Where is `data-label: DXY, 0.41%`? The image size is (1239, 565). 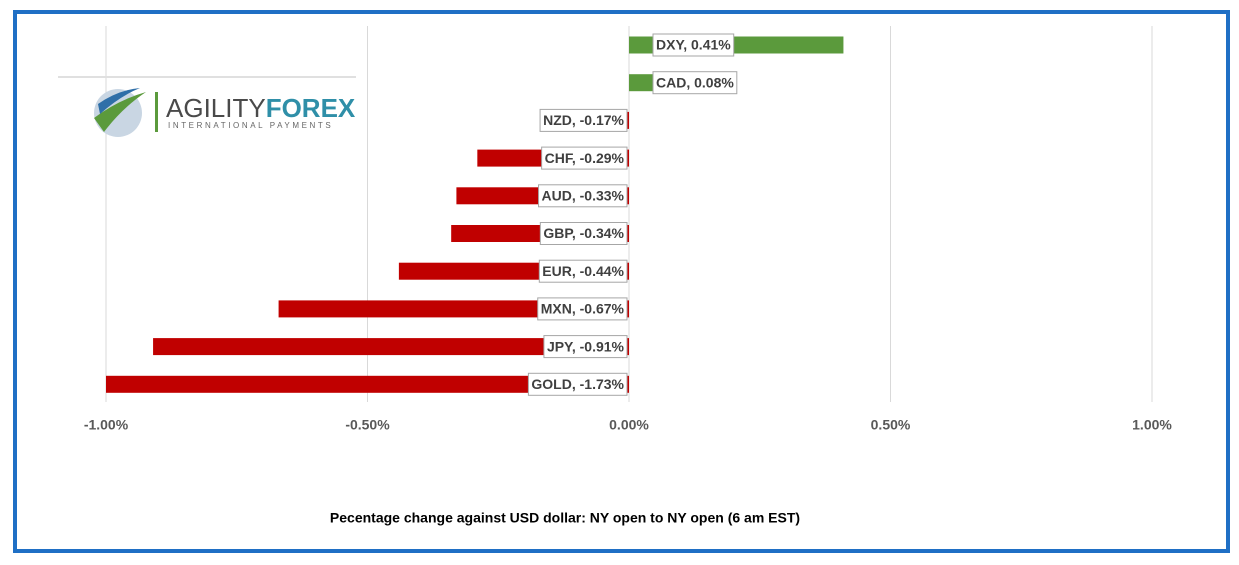 data-label: DXY, 0.41% is located at coordinates (693, 45).